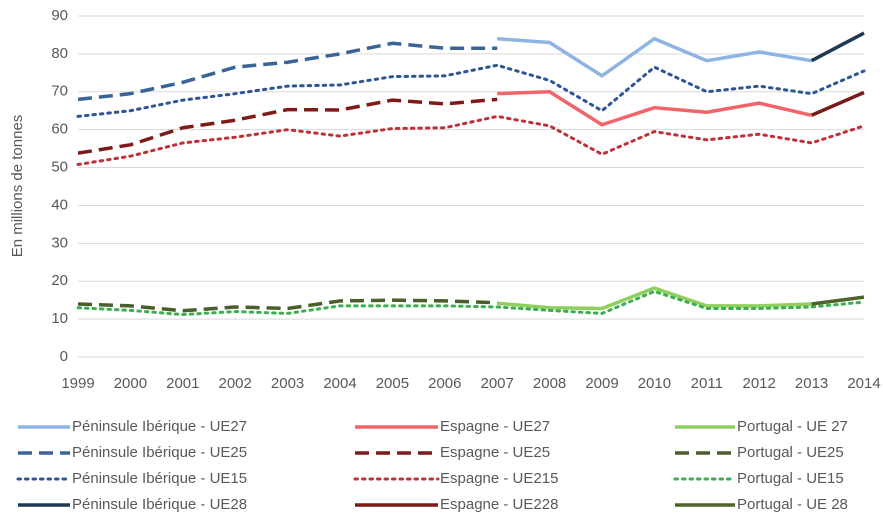  What do you see at coordinates (130, 383) in the screenshot?
I see `x-tick-label: 2000` at bounding box center [130, 383].